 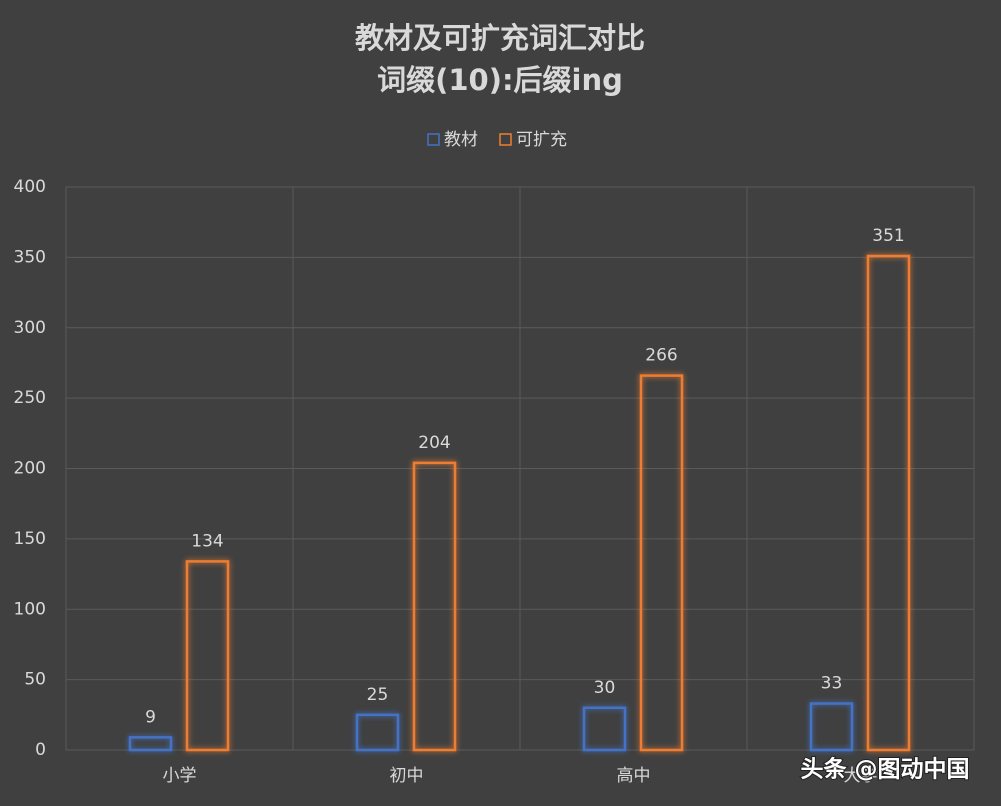 What do you see at coordinates (605, 688) in the screenshot?
I see `data-label: 30` at bounding box center [605, 688].